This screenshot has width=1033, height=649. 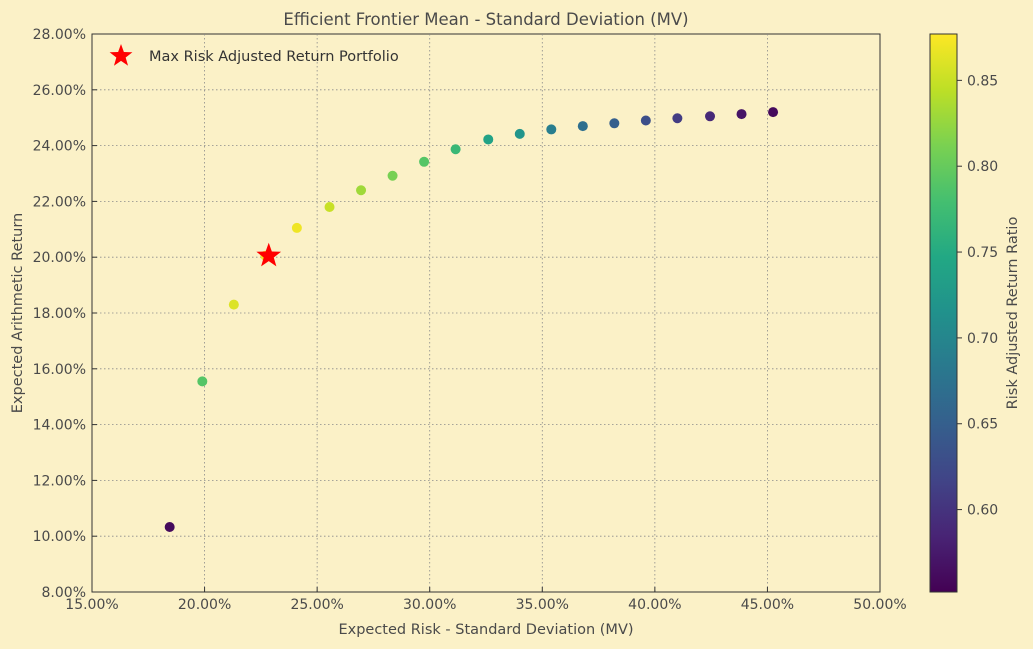 What do you see at coordinates (542, 605) in the screenshot?
I see `x-tick-label: 35.00%` at bounding box center [542, 605].